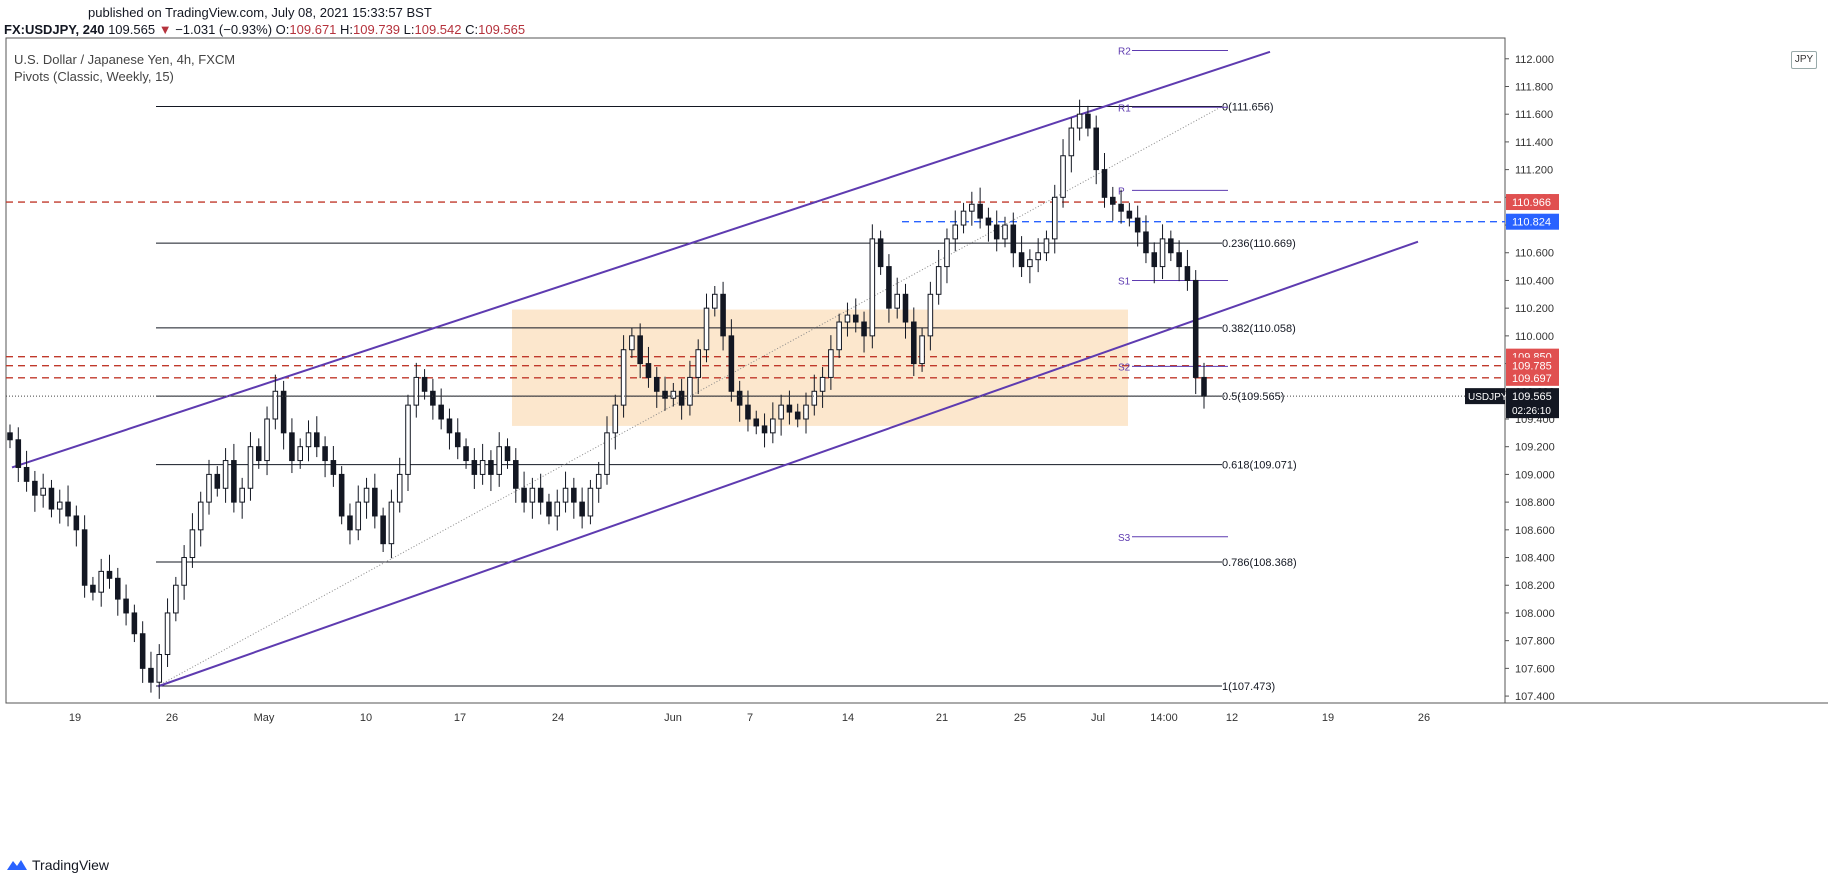 This screenshot has height=887, width=1828. Describe the element at coordinates (75, 718) in the screenshot. I see `x-tick-label: 19` at that location.